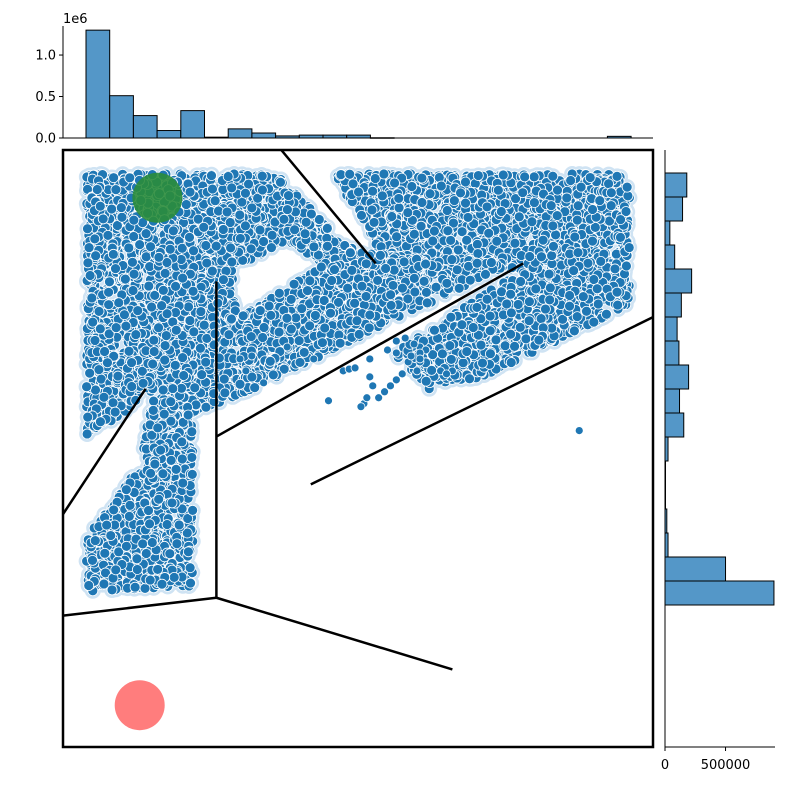  What do you see at coordinates (45, 139) in the screenshot?
I see `top-hist-y-tick-label: 0.0` at bounding box center [45, 139].